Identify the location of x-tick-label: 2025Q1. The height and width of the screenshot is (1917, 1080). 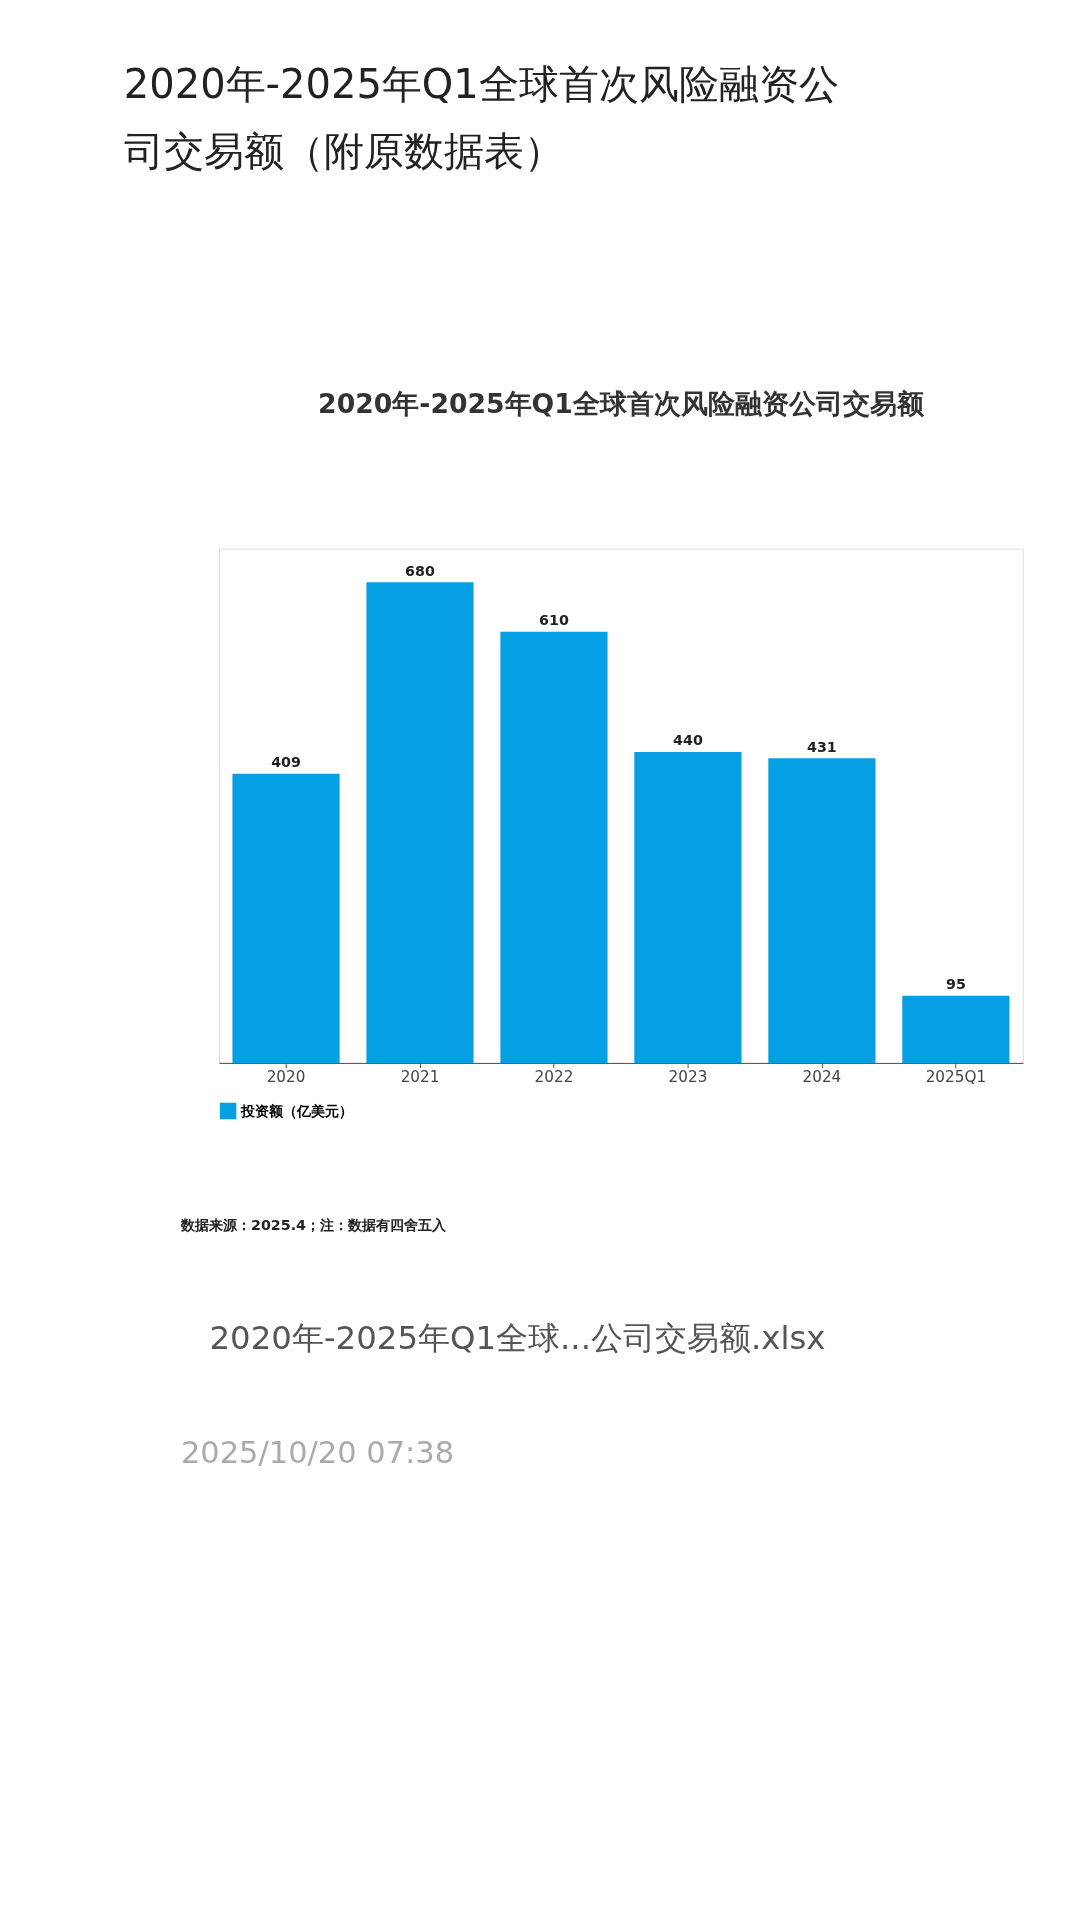
(956, 1077).